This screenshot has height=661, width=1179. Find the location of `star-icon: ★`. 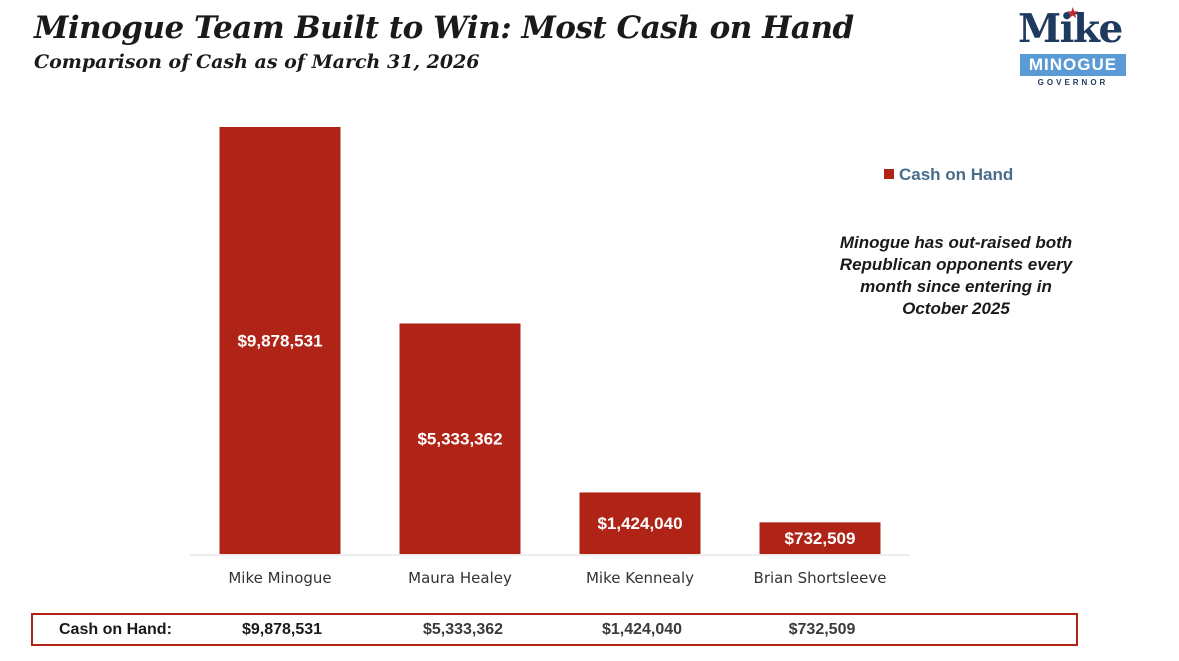

star-icon: ★ is located at coordinates (1073, 13).